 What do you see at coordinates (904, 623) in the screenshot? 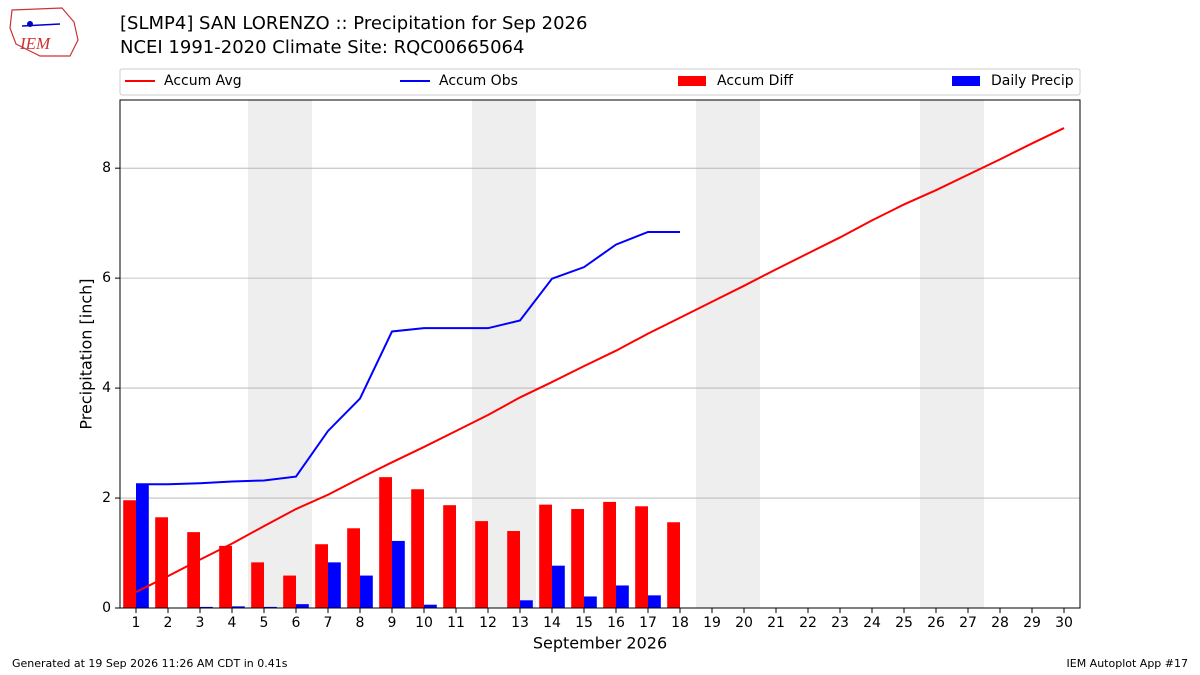
I see `x-tick-label: 25` at bounding box center [904, 623].